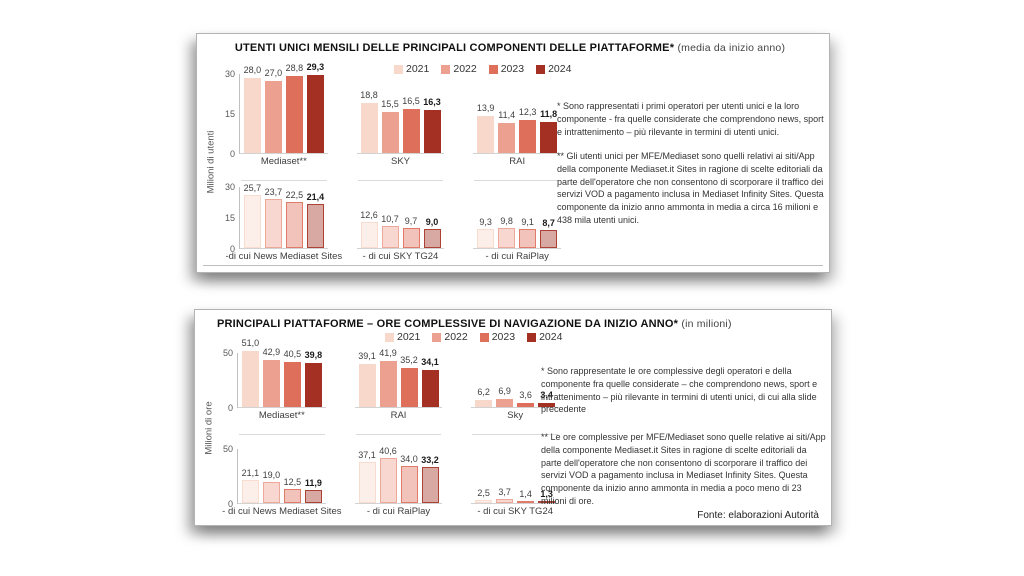 The width and height of the screenshot is (1024, 576). I want to click on bar-value-label: 11,8, so click(549, 113).